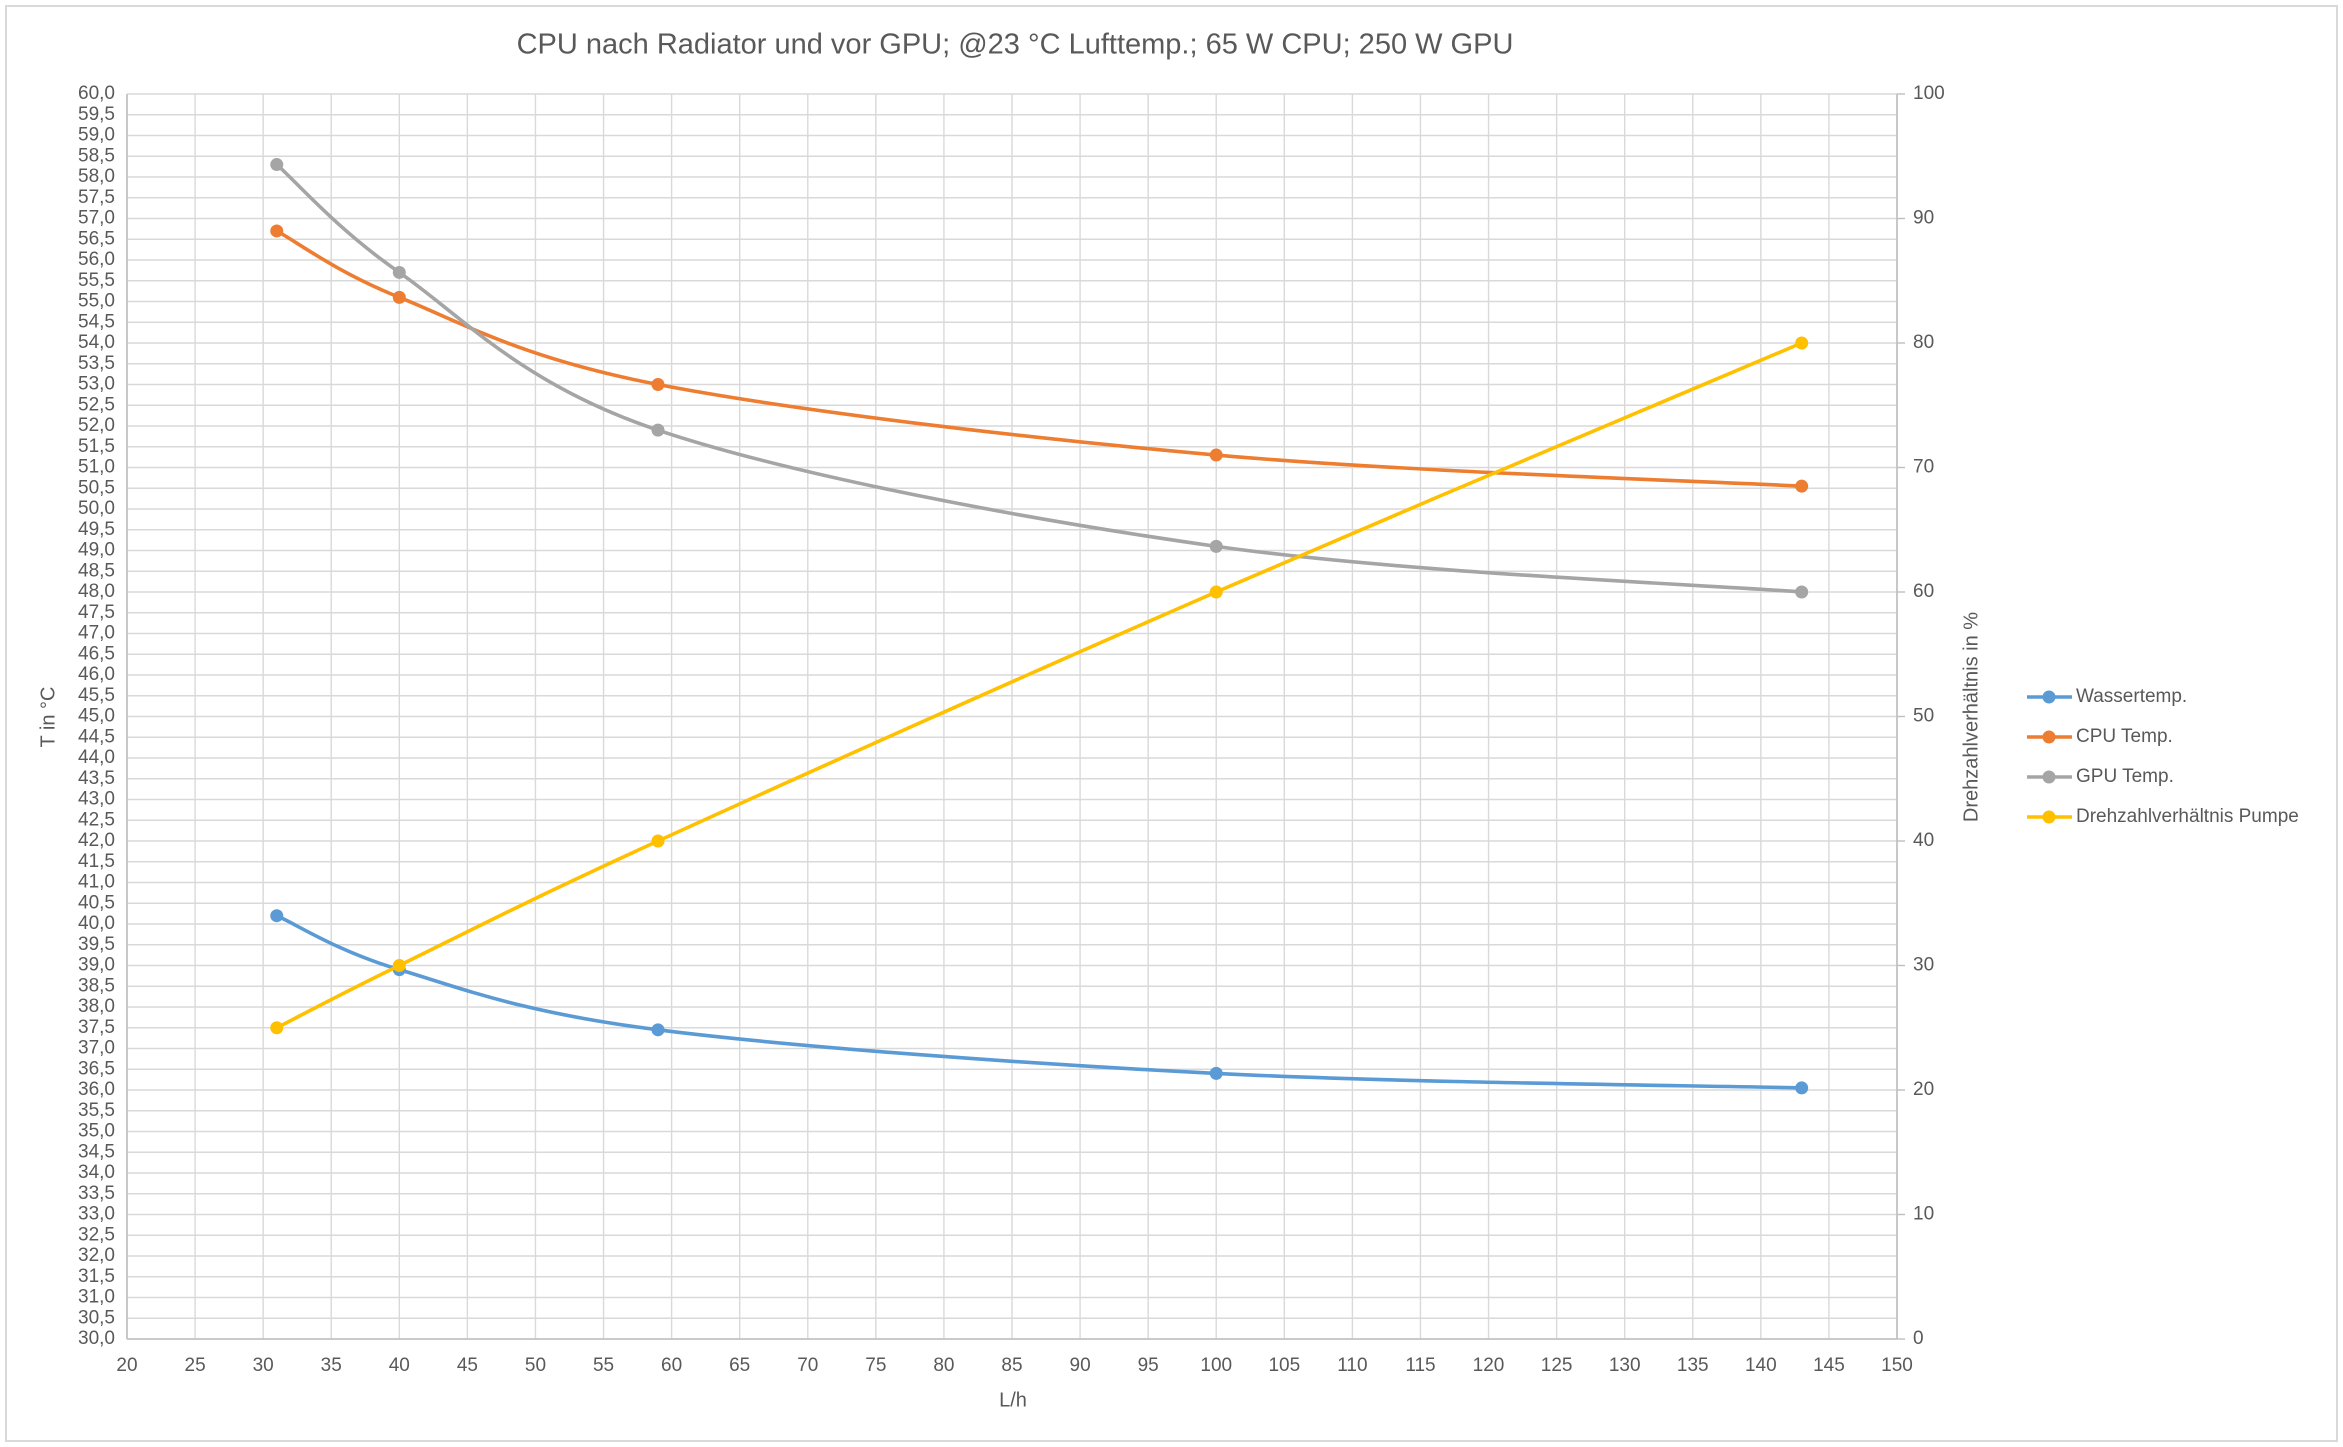 The height and width of the screenshot is (1447, 2343). Describe the element at coordinates (96, 1048) in the screenshot. I see `y-tick-label: 37,0` at that location.